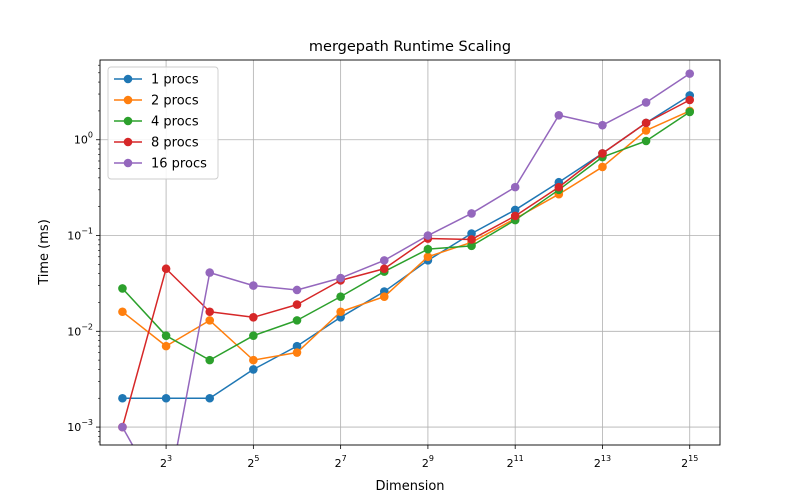  I want to click on x-tick-label: 211, so click(515, 462).